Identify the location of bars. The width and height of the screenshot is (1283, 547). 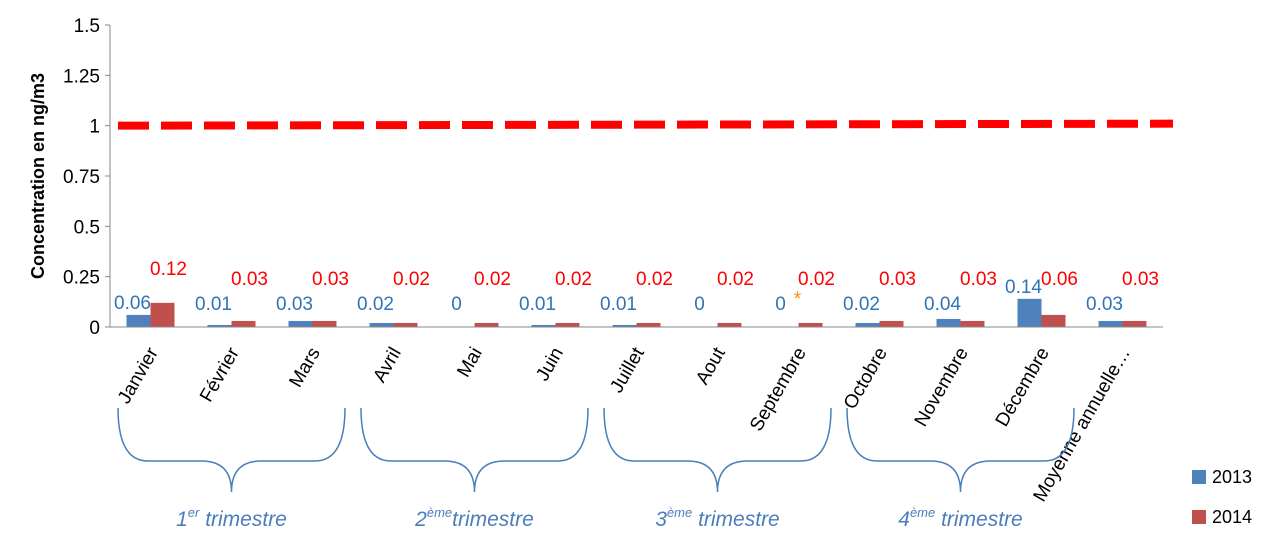
(636, 312).